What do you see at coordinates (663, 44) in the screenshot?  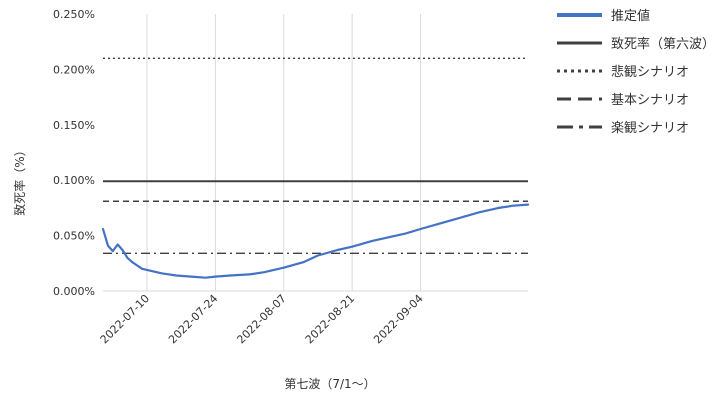 I see `legend-label: 致死率（第六波）` at bounding box center [663, 44].